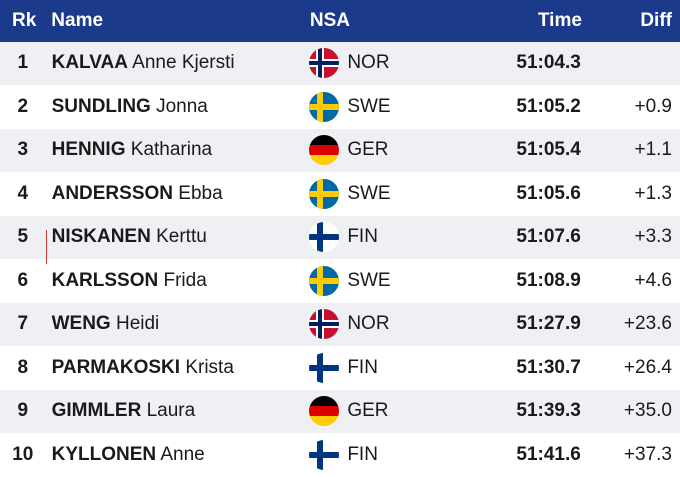 Image resolution: width=680 pixels, height=477 pixels. What do you see at coordinates (517, 150) in the screenshot?
I see `time-cell: 51:05.4` at bounding box center [517, 150].